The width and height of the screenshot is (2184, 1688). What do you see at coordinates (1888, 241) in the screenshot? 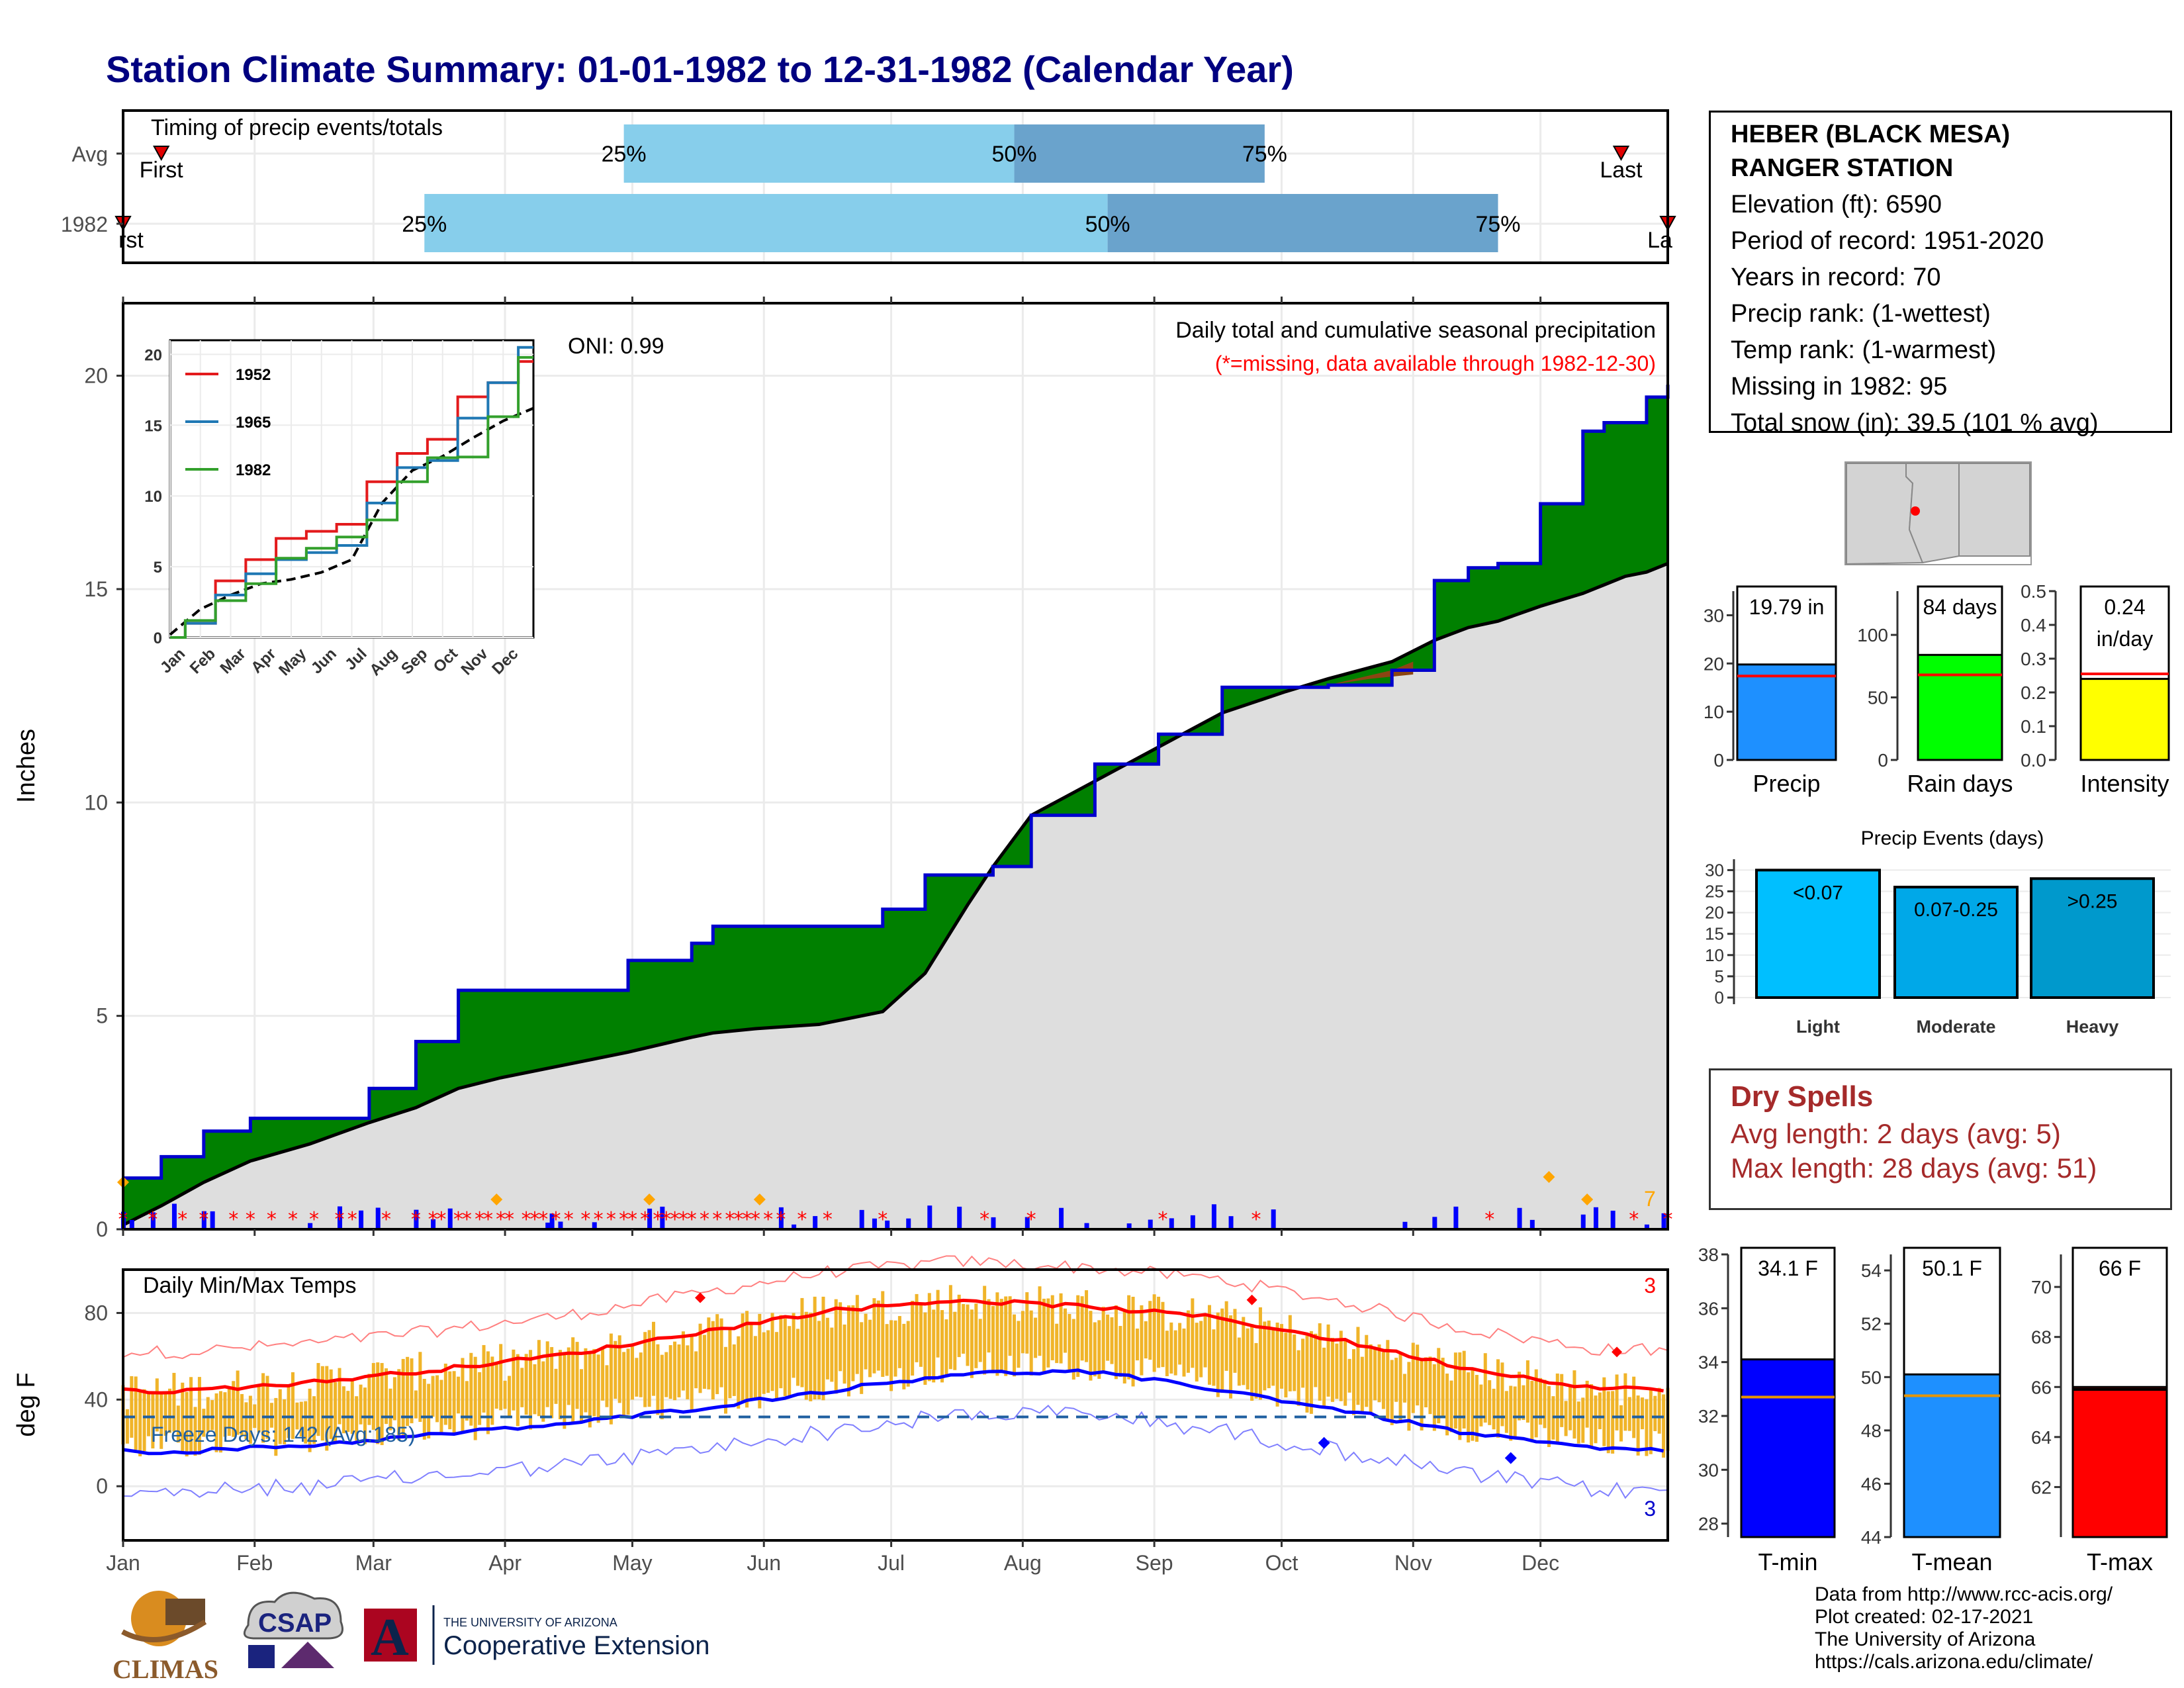
I see `station-period: Period of record: 1951-2020` at bounding box center [1888, 241].